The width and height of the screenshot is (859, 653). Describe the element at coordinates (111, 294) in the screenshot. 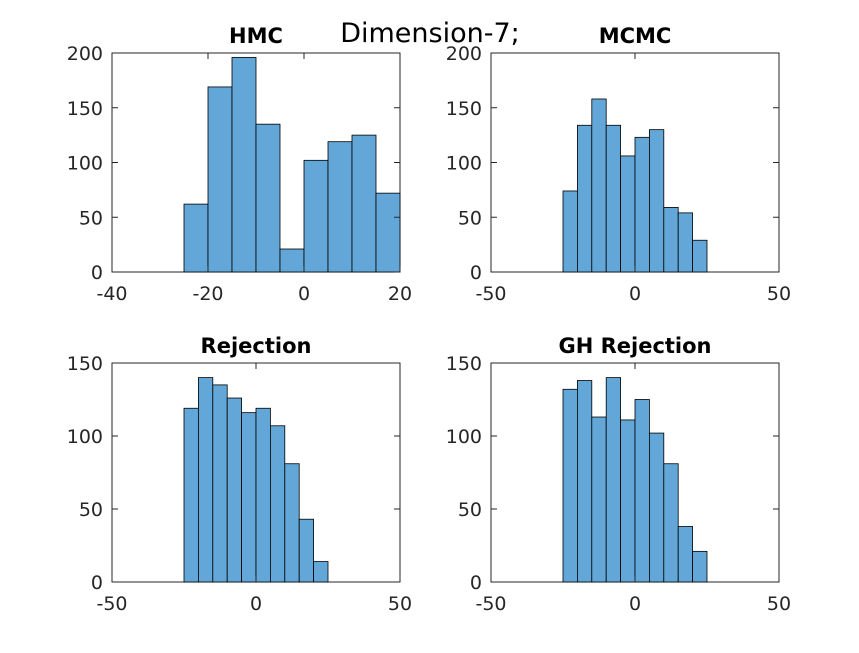

I see `x-tick-label: -40` at that location.